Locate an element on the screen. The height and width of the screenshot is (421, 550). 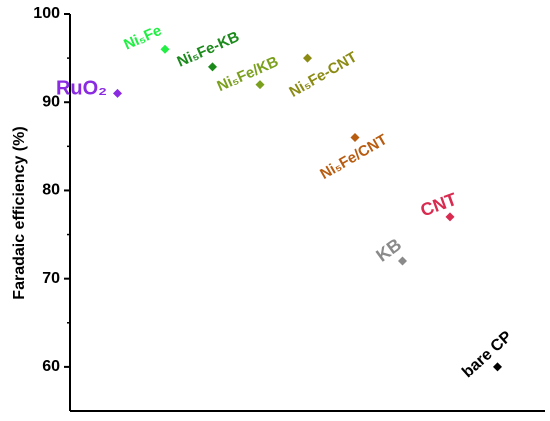
point-label: bare CP is located at coordinates (487, 354).